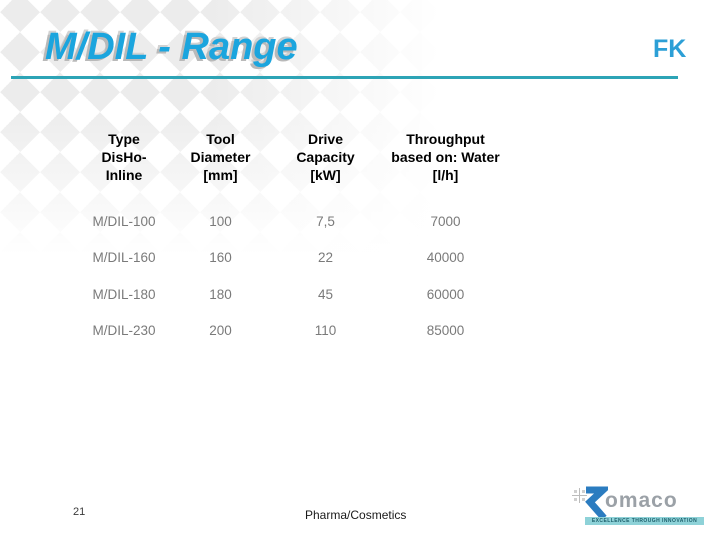 The width and height of the screenshot is (720, 540). What do you see at coordinates (220, 330) in the screenshot?
I see `cell-tool-diameter: 200` at bounding box center [220, 330].